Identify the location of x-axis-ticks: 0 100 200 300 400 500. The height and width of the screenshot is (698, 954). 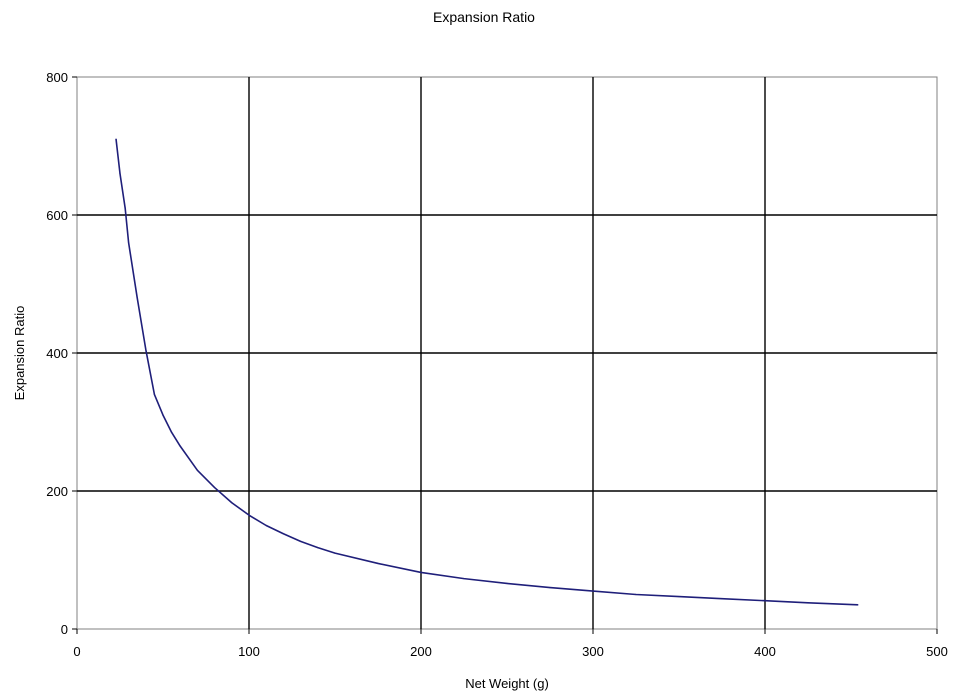
(510, 644).